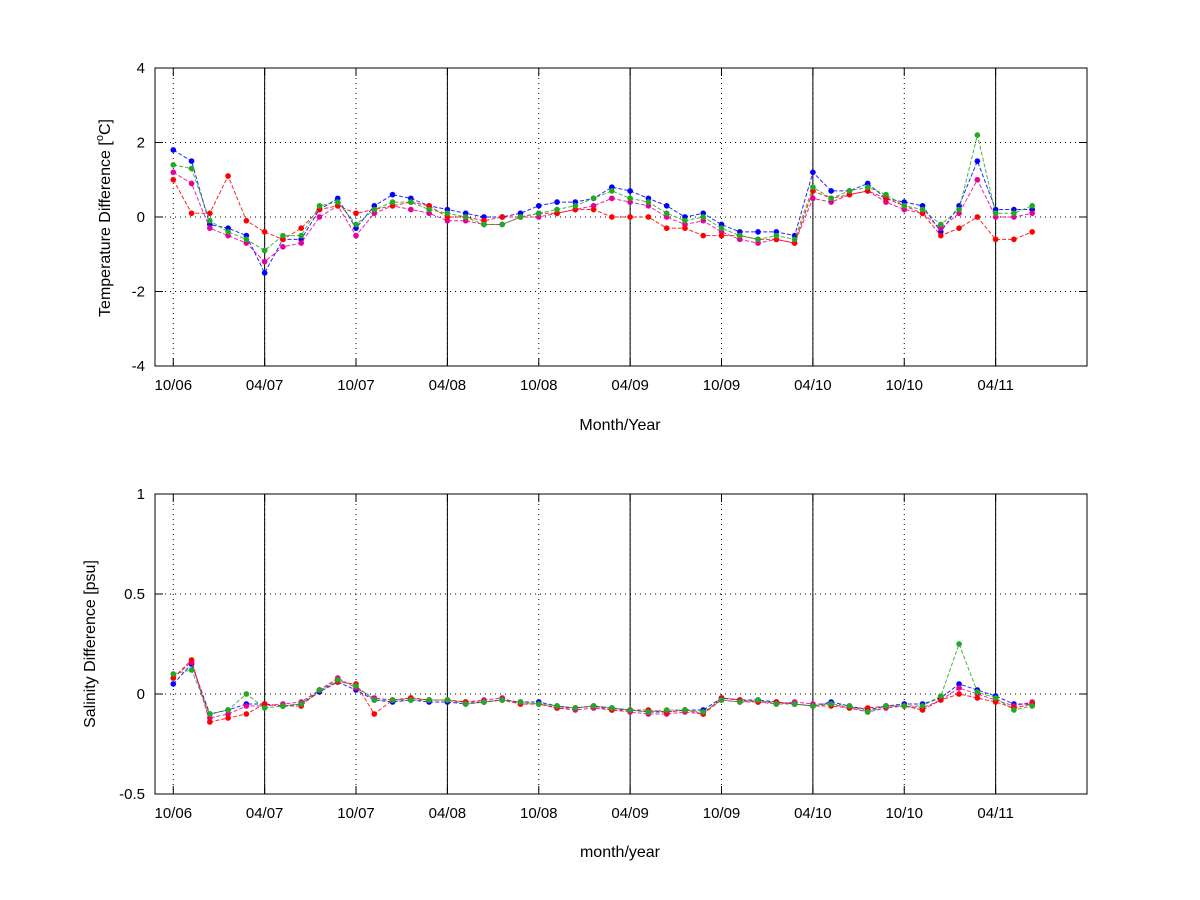  What do you see at coordinates (138, 366) in the screenshot?
I see `temperature-y-tick-label: -4` at bounding box center [138, 366].